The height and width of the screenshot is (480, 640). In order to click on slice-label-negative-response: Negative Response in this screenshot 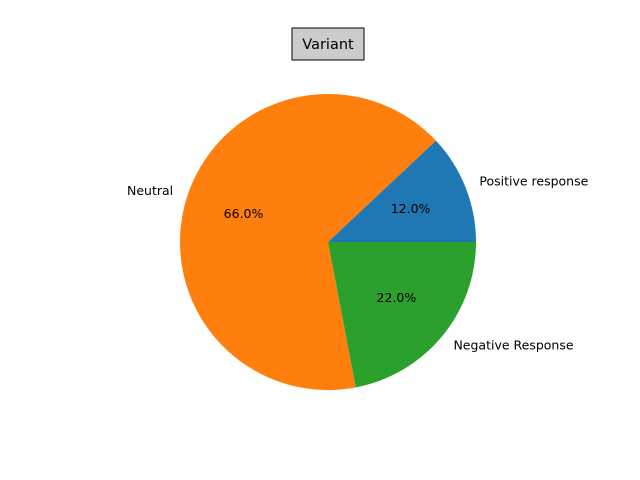, I will do `click(513, 344)`.